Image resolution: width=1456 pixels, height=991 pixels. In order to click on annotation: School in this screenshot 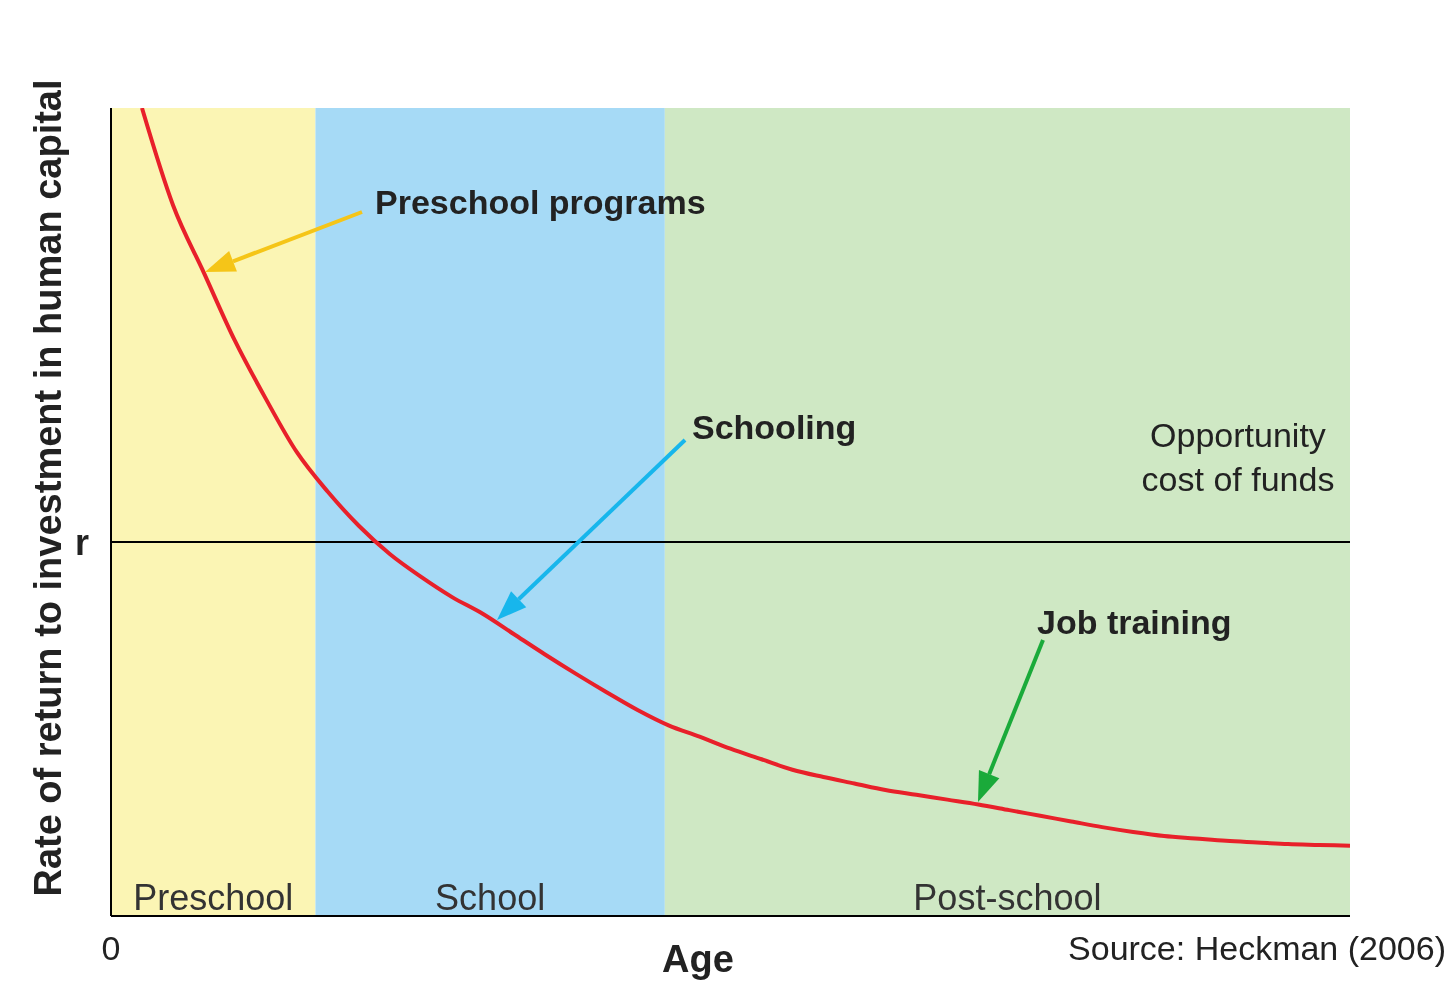, I will do `click(490, 897)`.